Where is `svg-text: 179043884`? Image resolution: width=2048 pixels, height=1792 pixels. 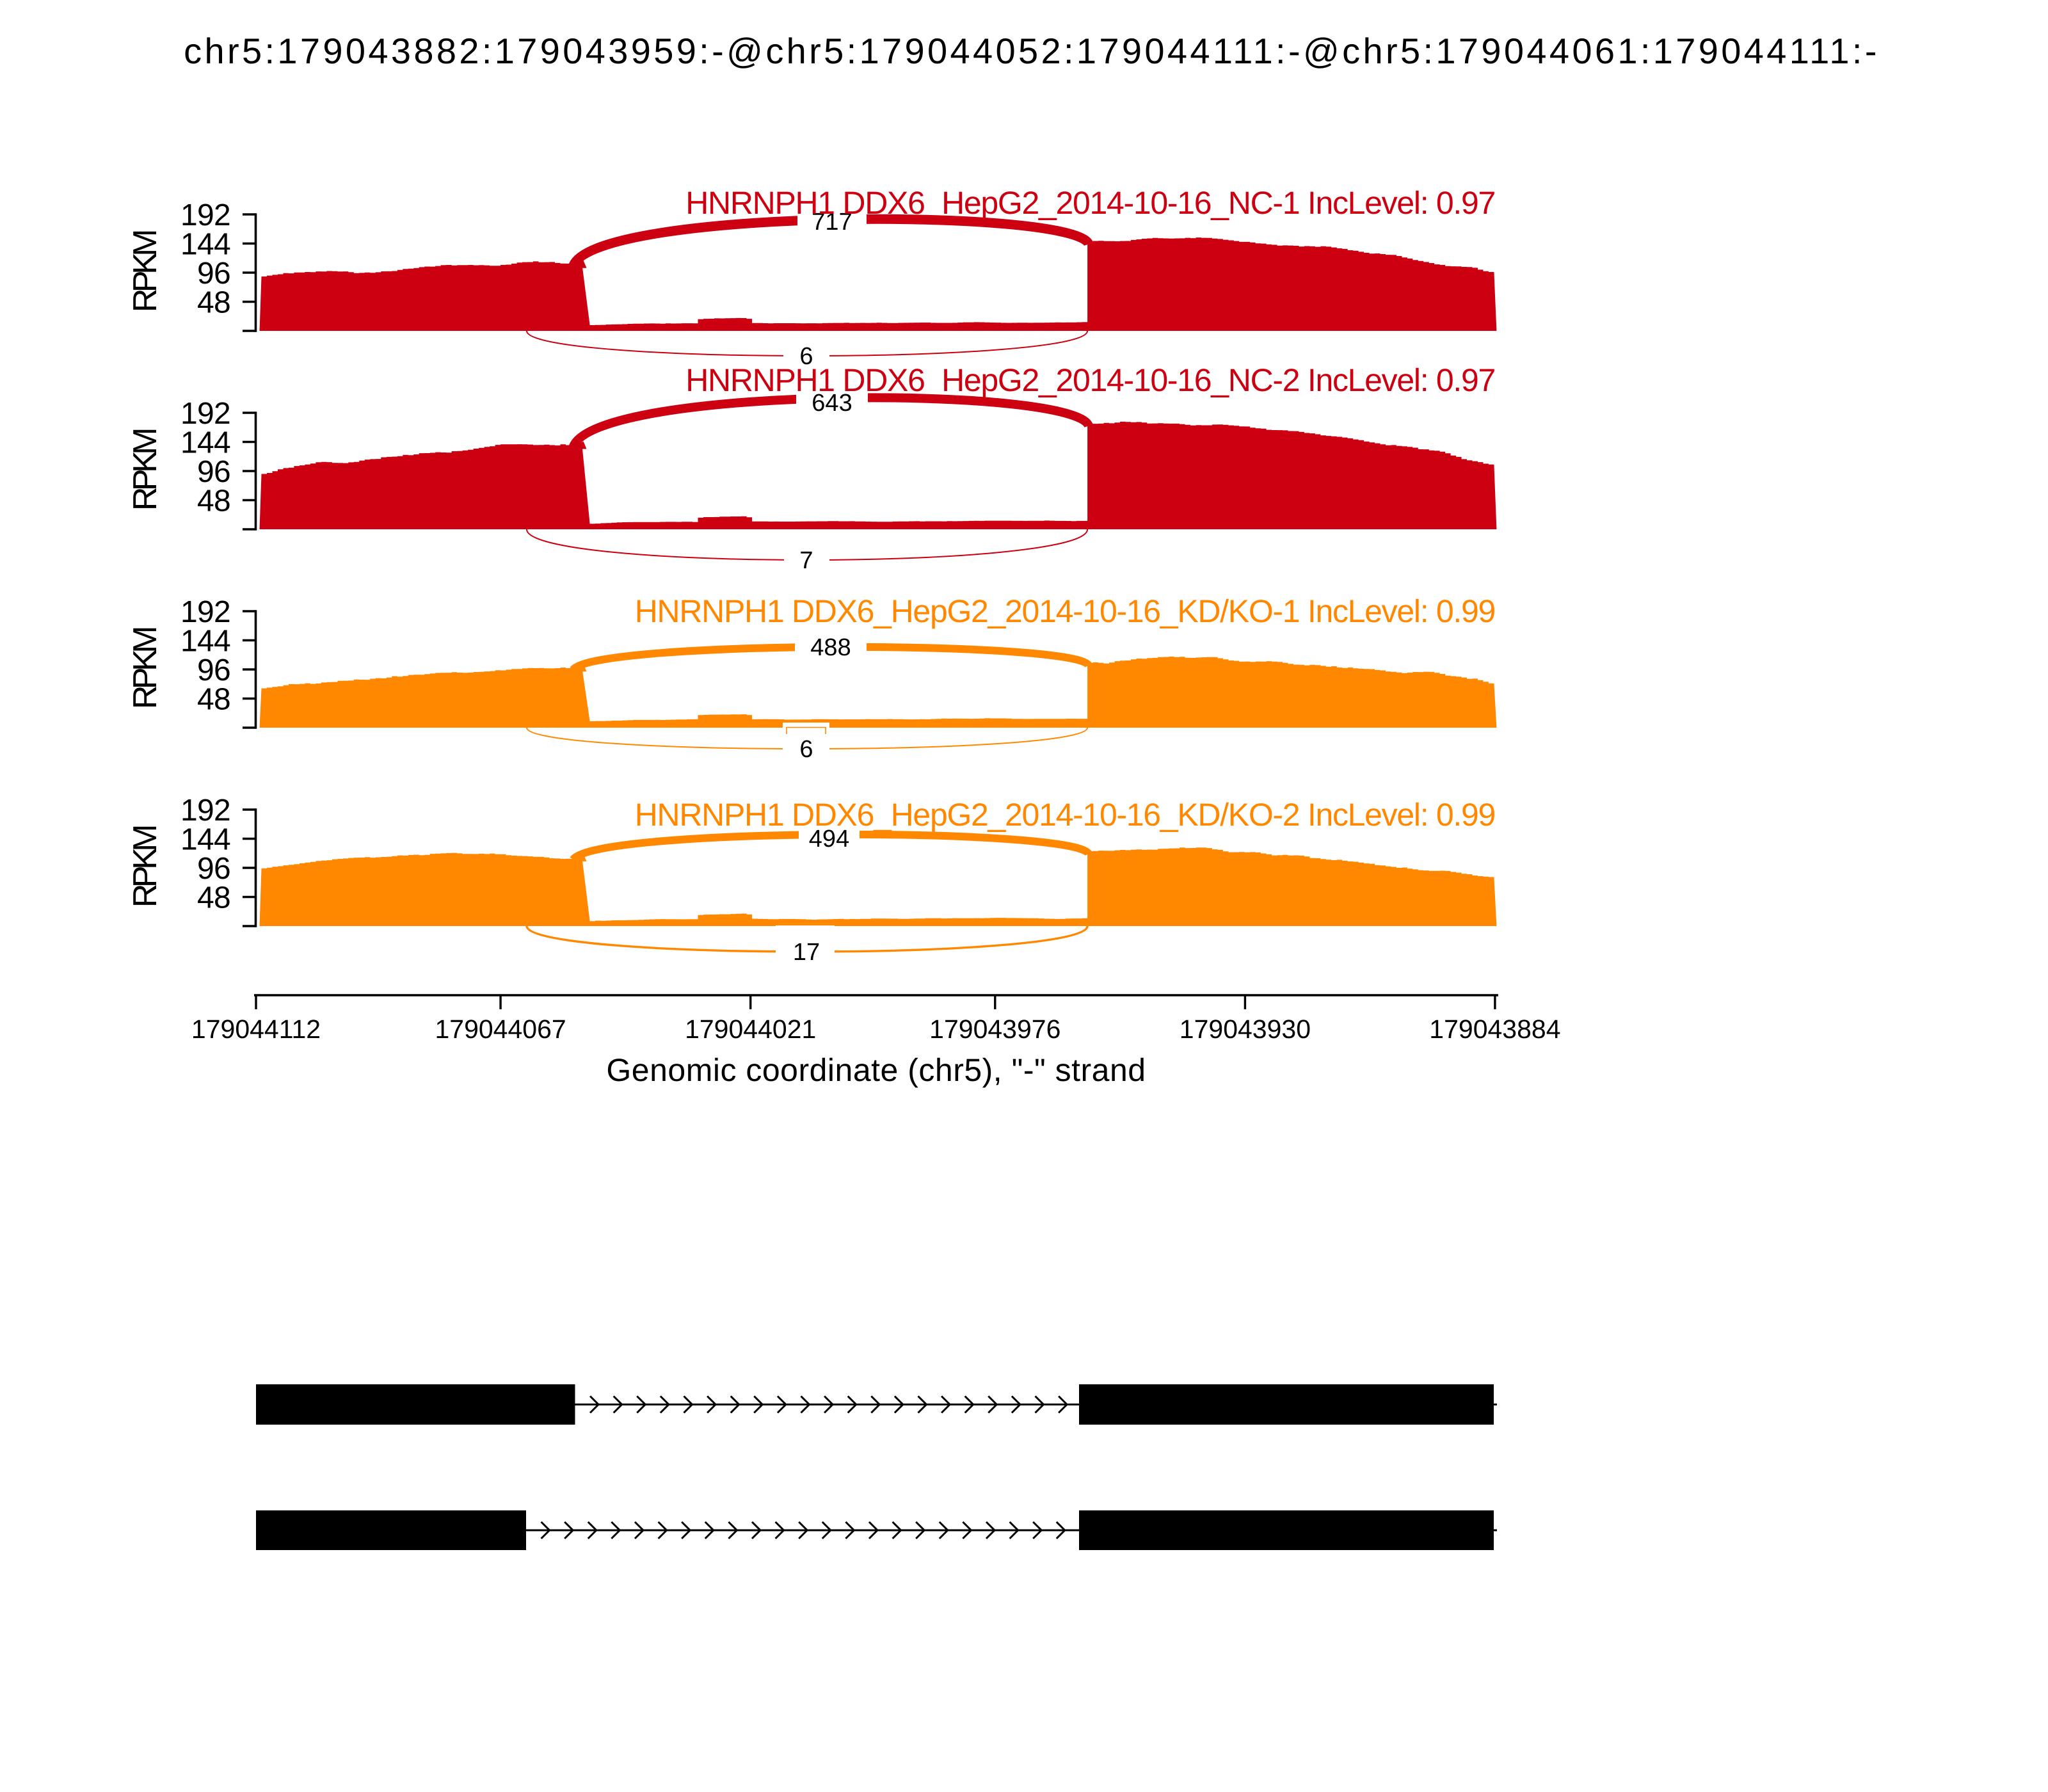
svg-text: 179043884 is located at coordinates (1494, 1029).